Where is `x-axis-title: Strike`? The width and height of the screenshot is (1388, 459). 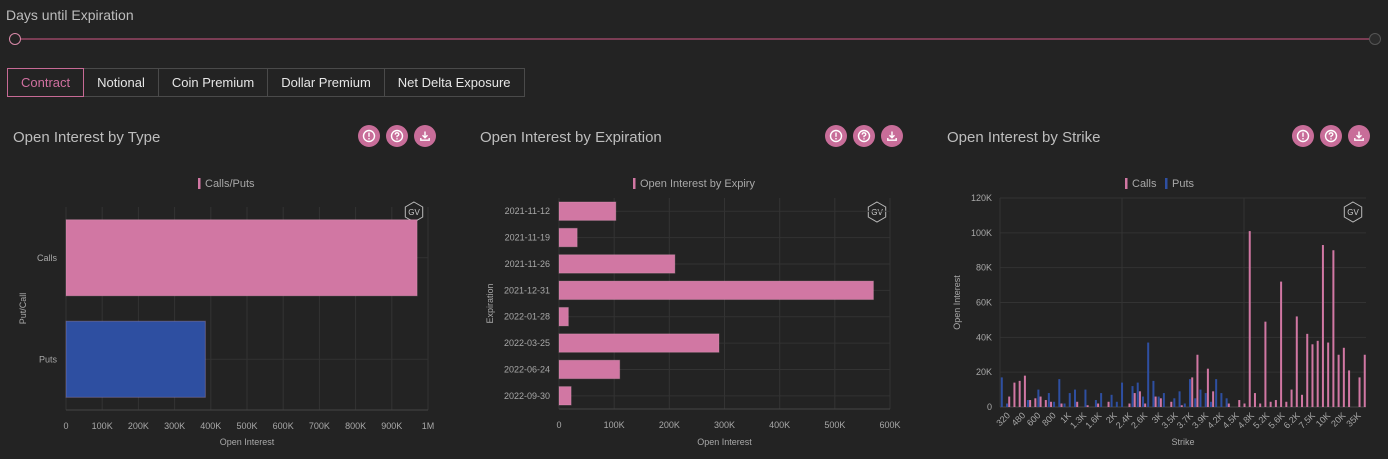
x-axis-title: Strike is located at coordinates (1182, 442).